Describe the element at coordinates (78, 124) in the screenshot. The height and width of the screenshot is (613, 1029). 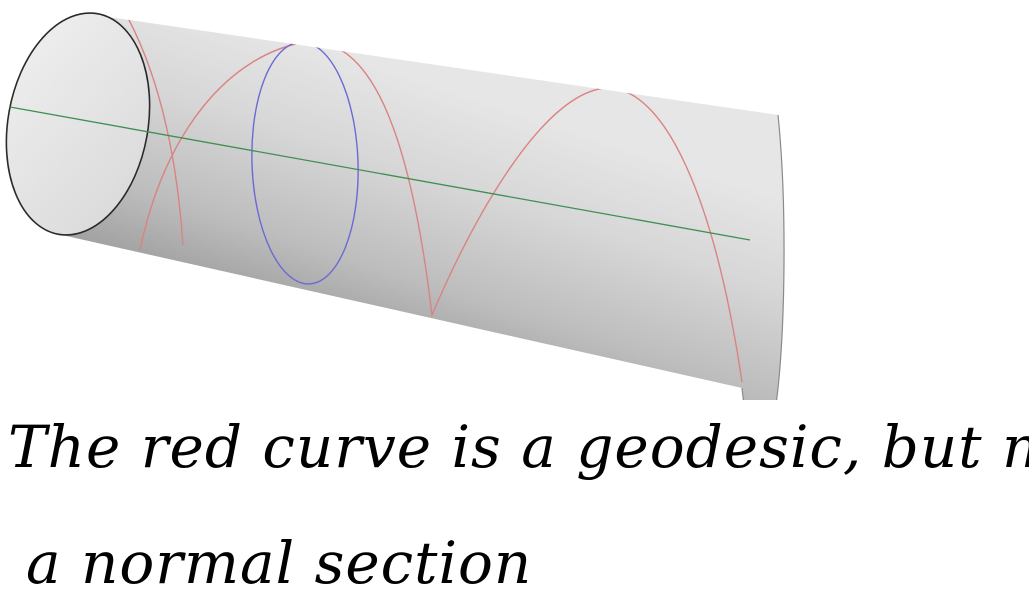
I see `cylinder-left-end` at that location.